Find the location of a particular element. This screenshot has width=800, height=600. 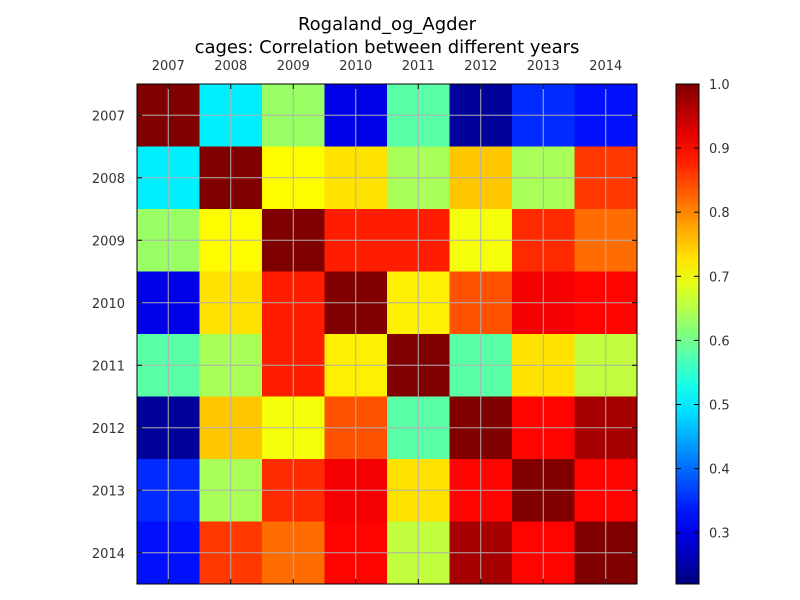

colorbar-tick-label: 1.0 is located at coordinates (719, 85).